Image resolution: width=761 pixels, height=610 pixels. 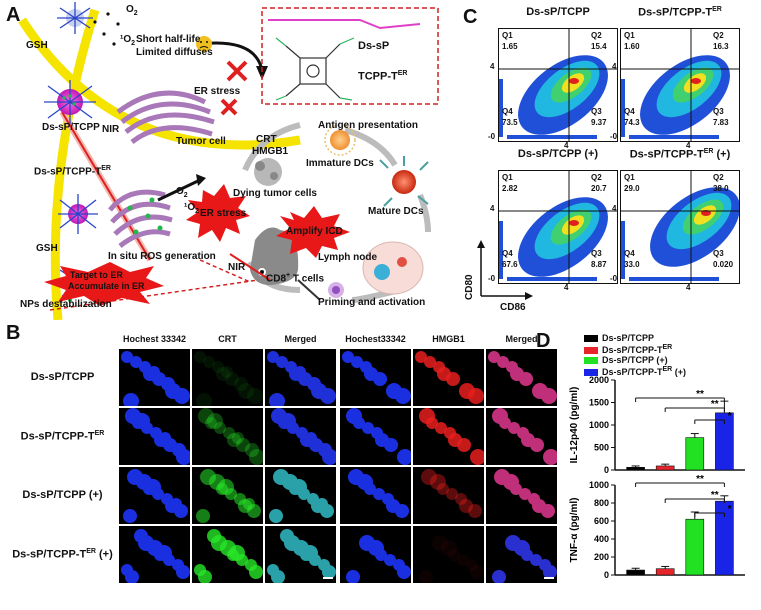 I want to click on nanoparticle-ds-sp-tcpp, so click(x=70, y=102).